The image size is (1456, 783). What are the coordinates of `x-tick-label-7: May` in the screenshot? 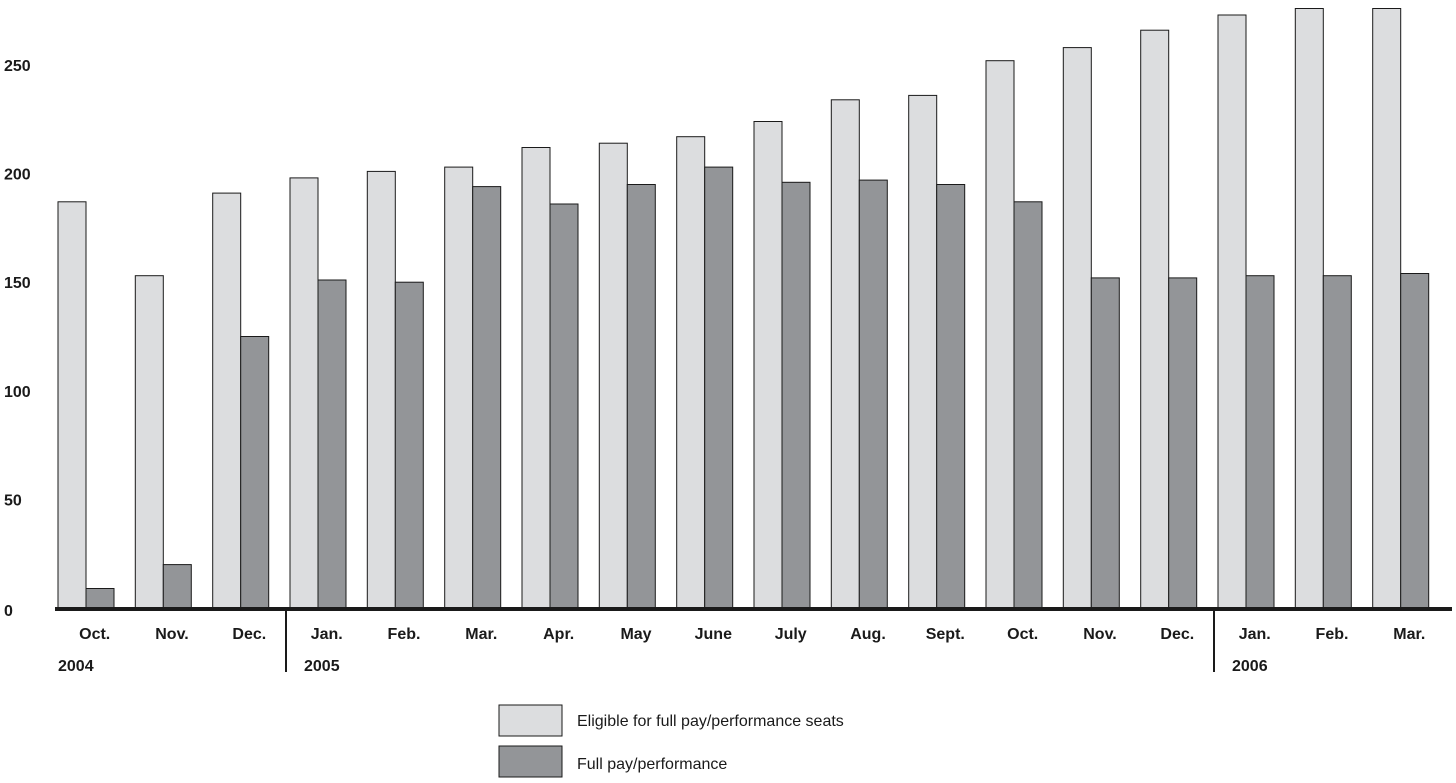 It's located at (635, 634).